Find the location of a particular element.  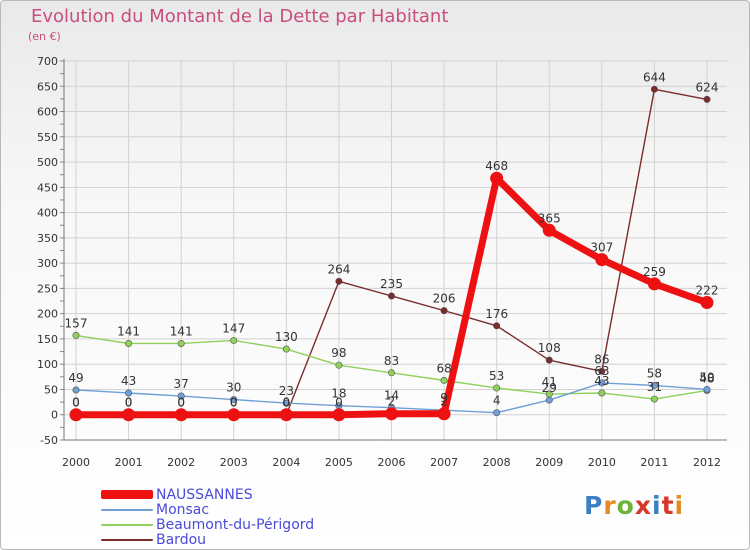

x-tick-label: 2005 is located at coordinates (339, 462).